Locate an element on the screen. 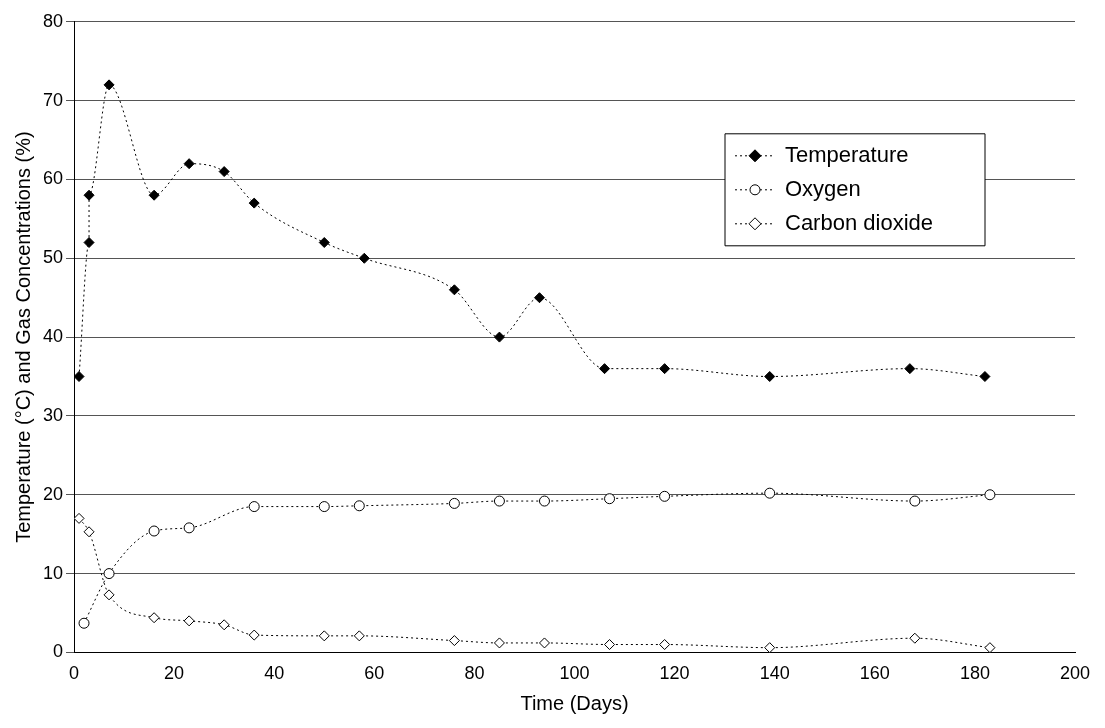  y-tick-label: 70 is located at coordinates (53, 99).